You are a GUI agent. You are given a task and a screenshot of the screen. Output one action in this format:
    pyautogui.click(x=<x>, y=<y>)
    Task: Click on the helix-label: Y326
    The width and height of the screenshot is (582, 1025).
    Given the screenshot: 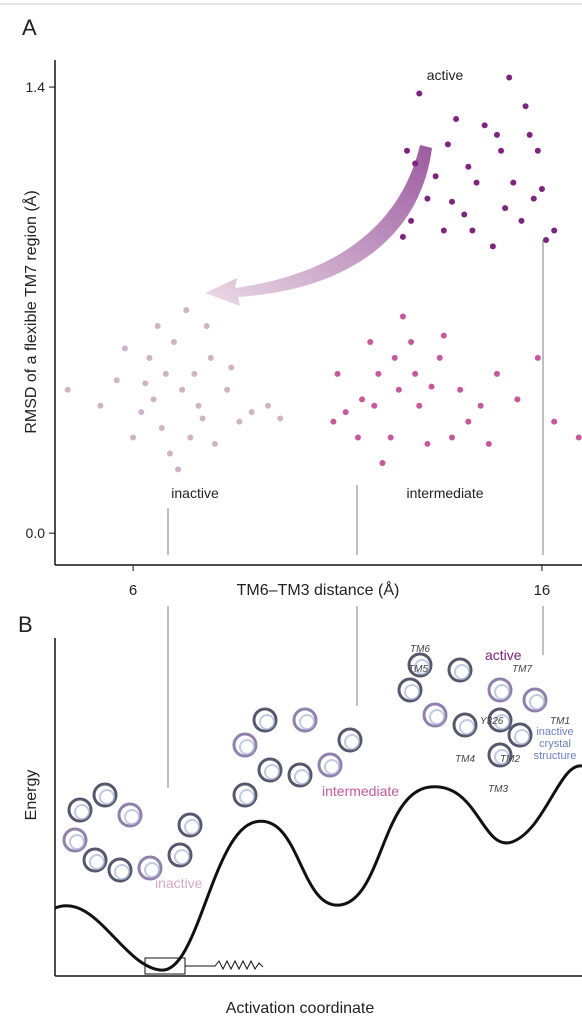 What is the action you would take?
    pyautogui.click(x=492, y=721)
    